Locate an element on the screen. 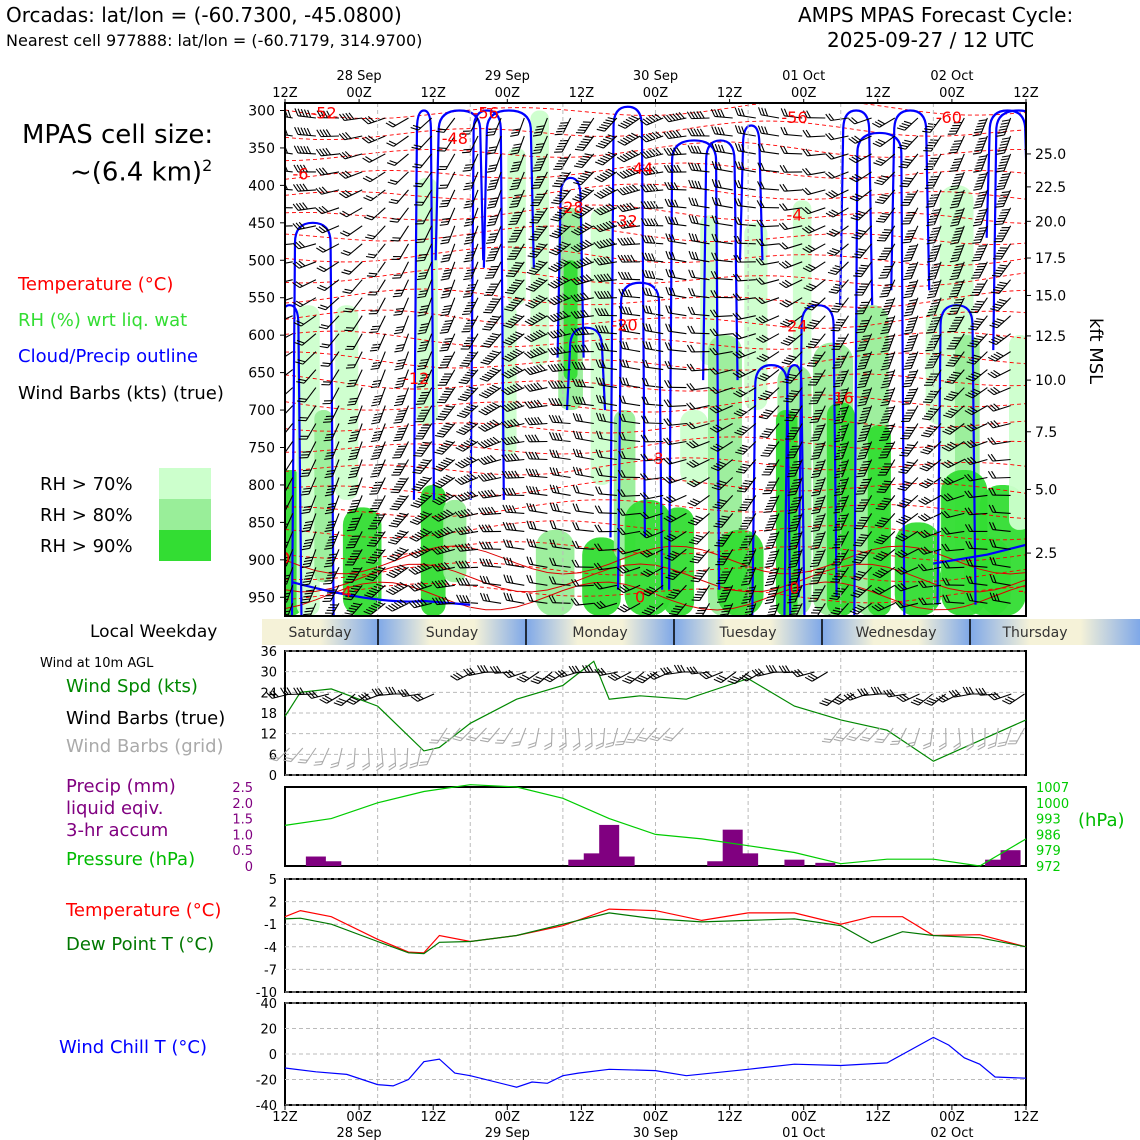  pressure-ytick-label: 1000 is located at coordinates (1052, 804).